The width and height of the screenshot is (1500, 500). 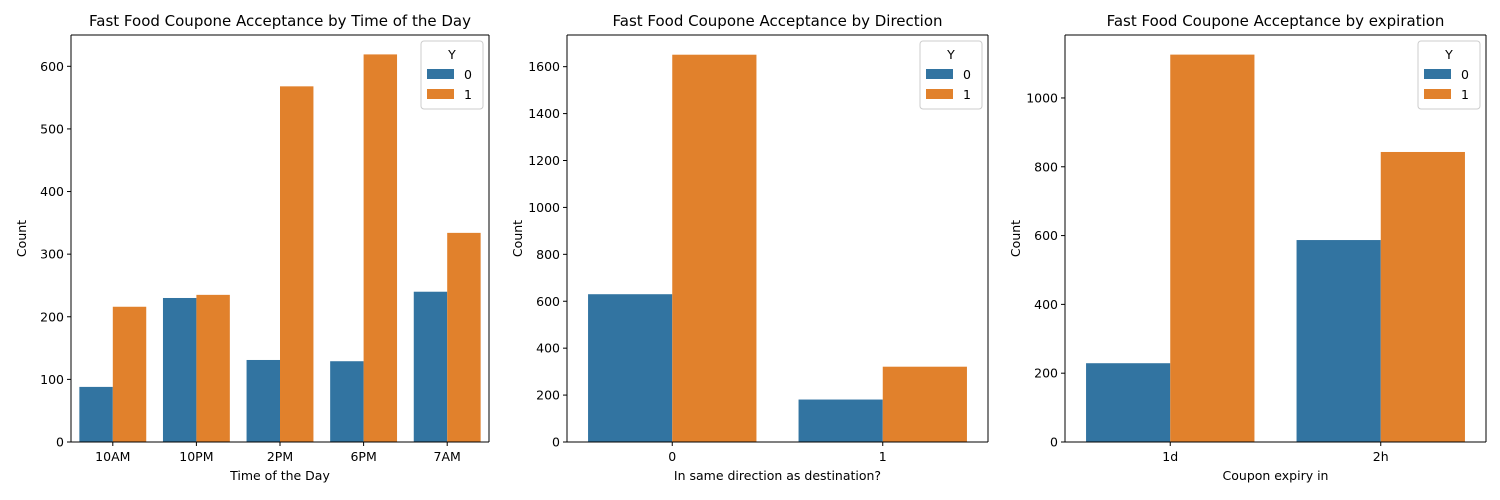 What do you see at coordinates (380, 248) in the screenshot?
I see `bar-6PM-y1` at bounding box center [380, 248].